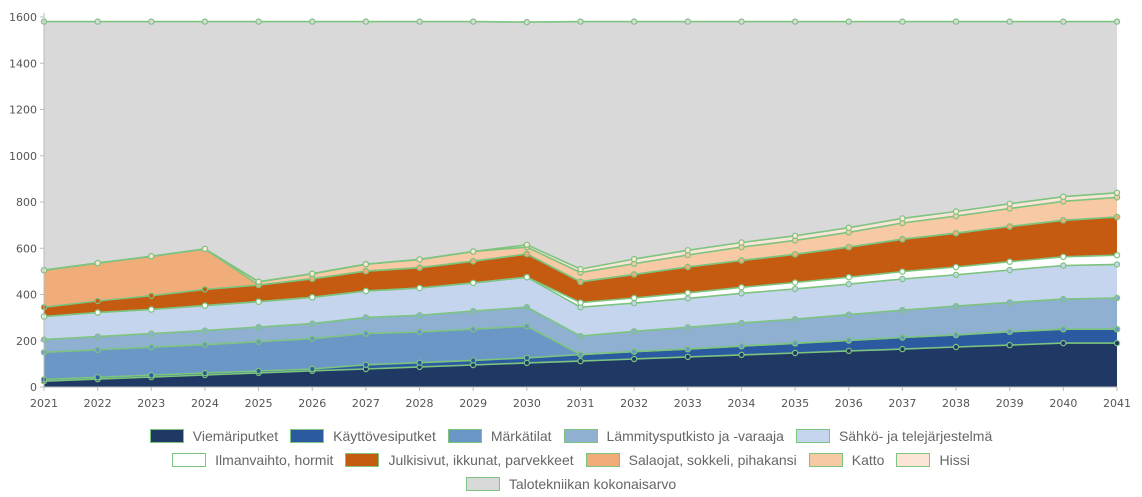 This screenshot has height=497, width=1142. What do you see at coordinates (521, 436) in the screenshot?
I see `legend-label: Märkätilat` at bounding box center [521, 436].